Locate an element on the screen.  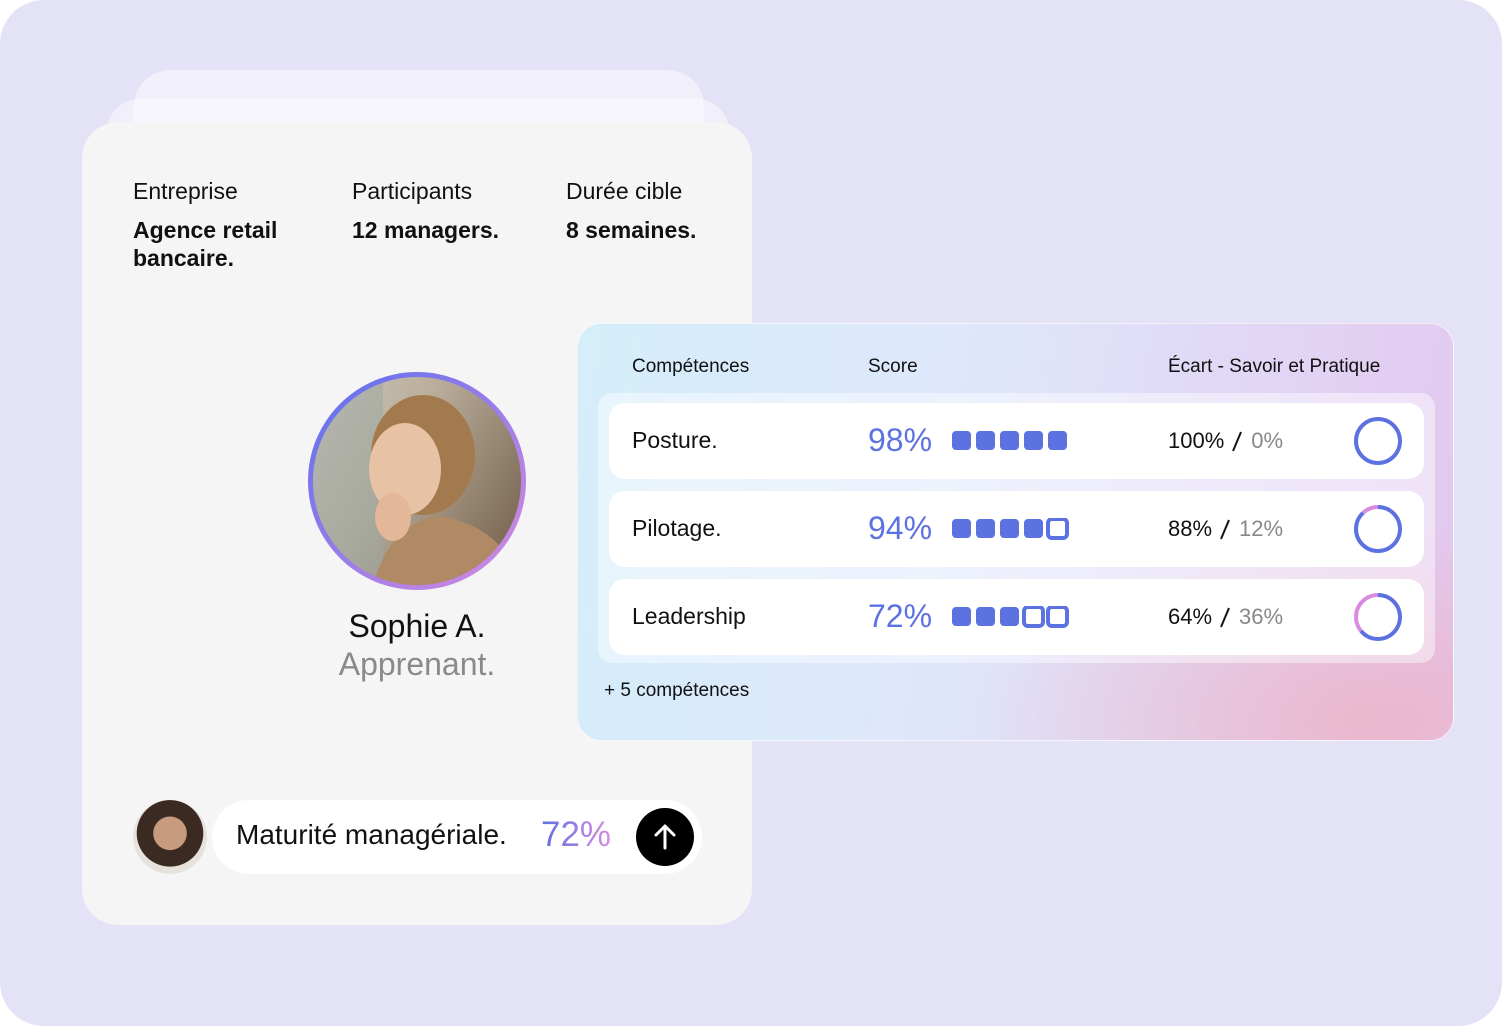
arrow-button is located at coordinates (665, 837).